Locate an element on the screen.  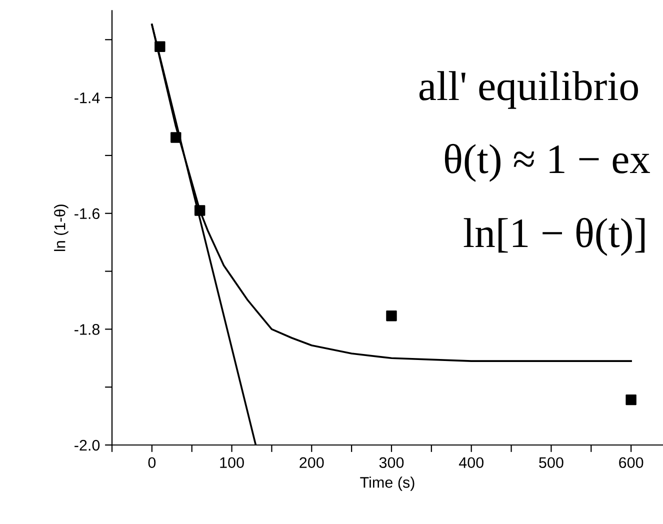
annotation: all' equilibrio is located at coordinates (528, 90).